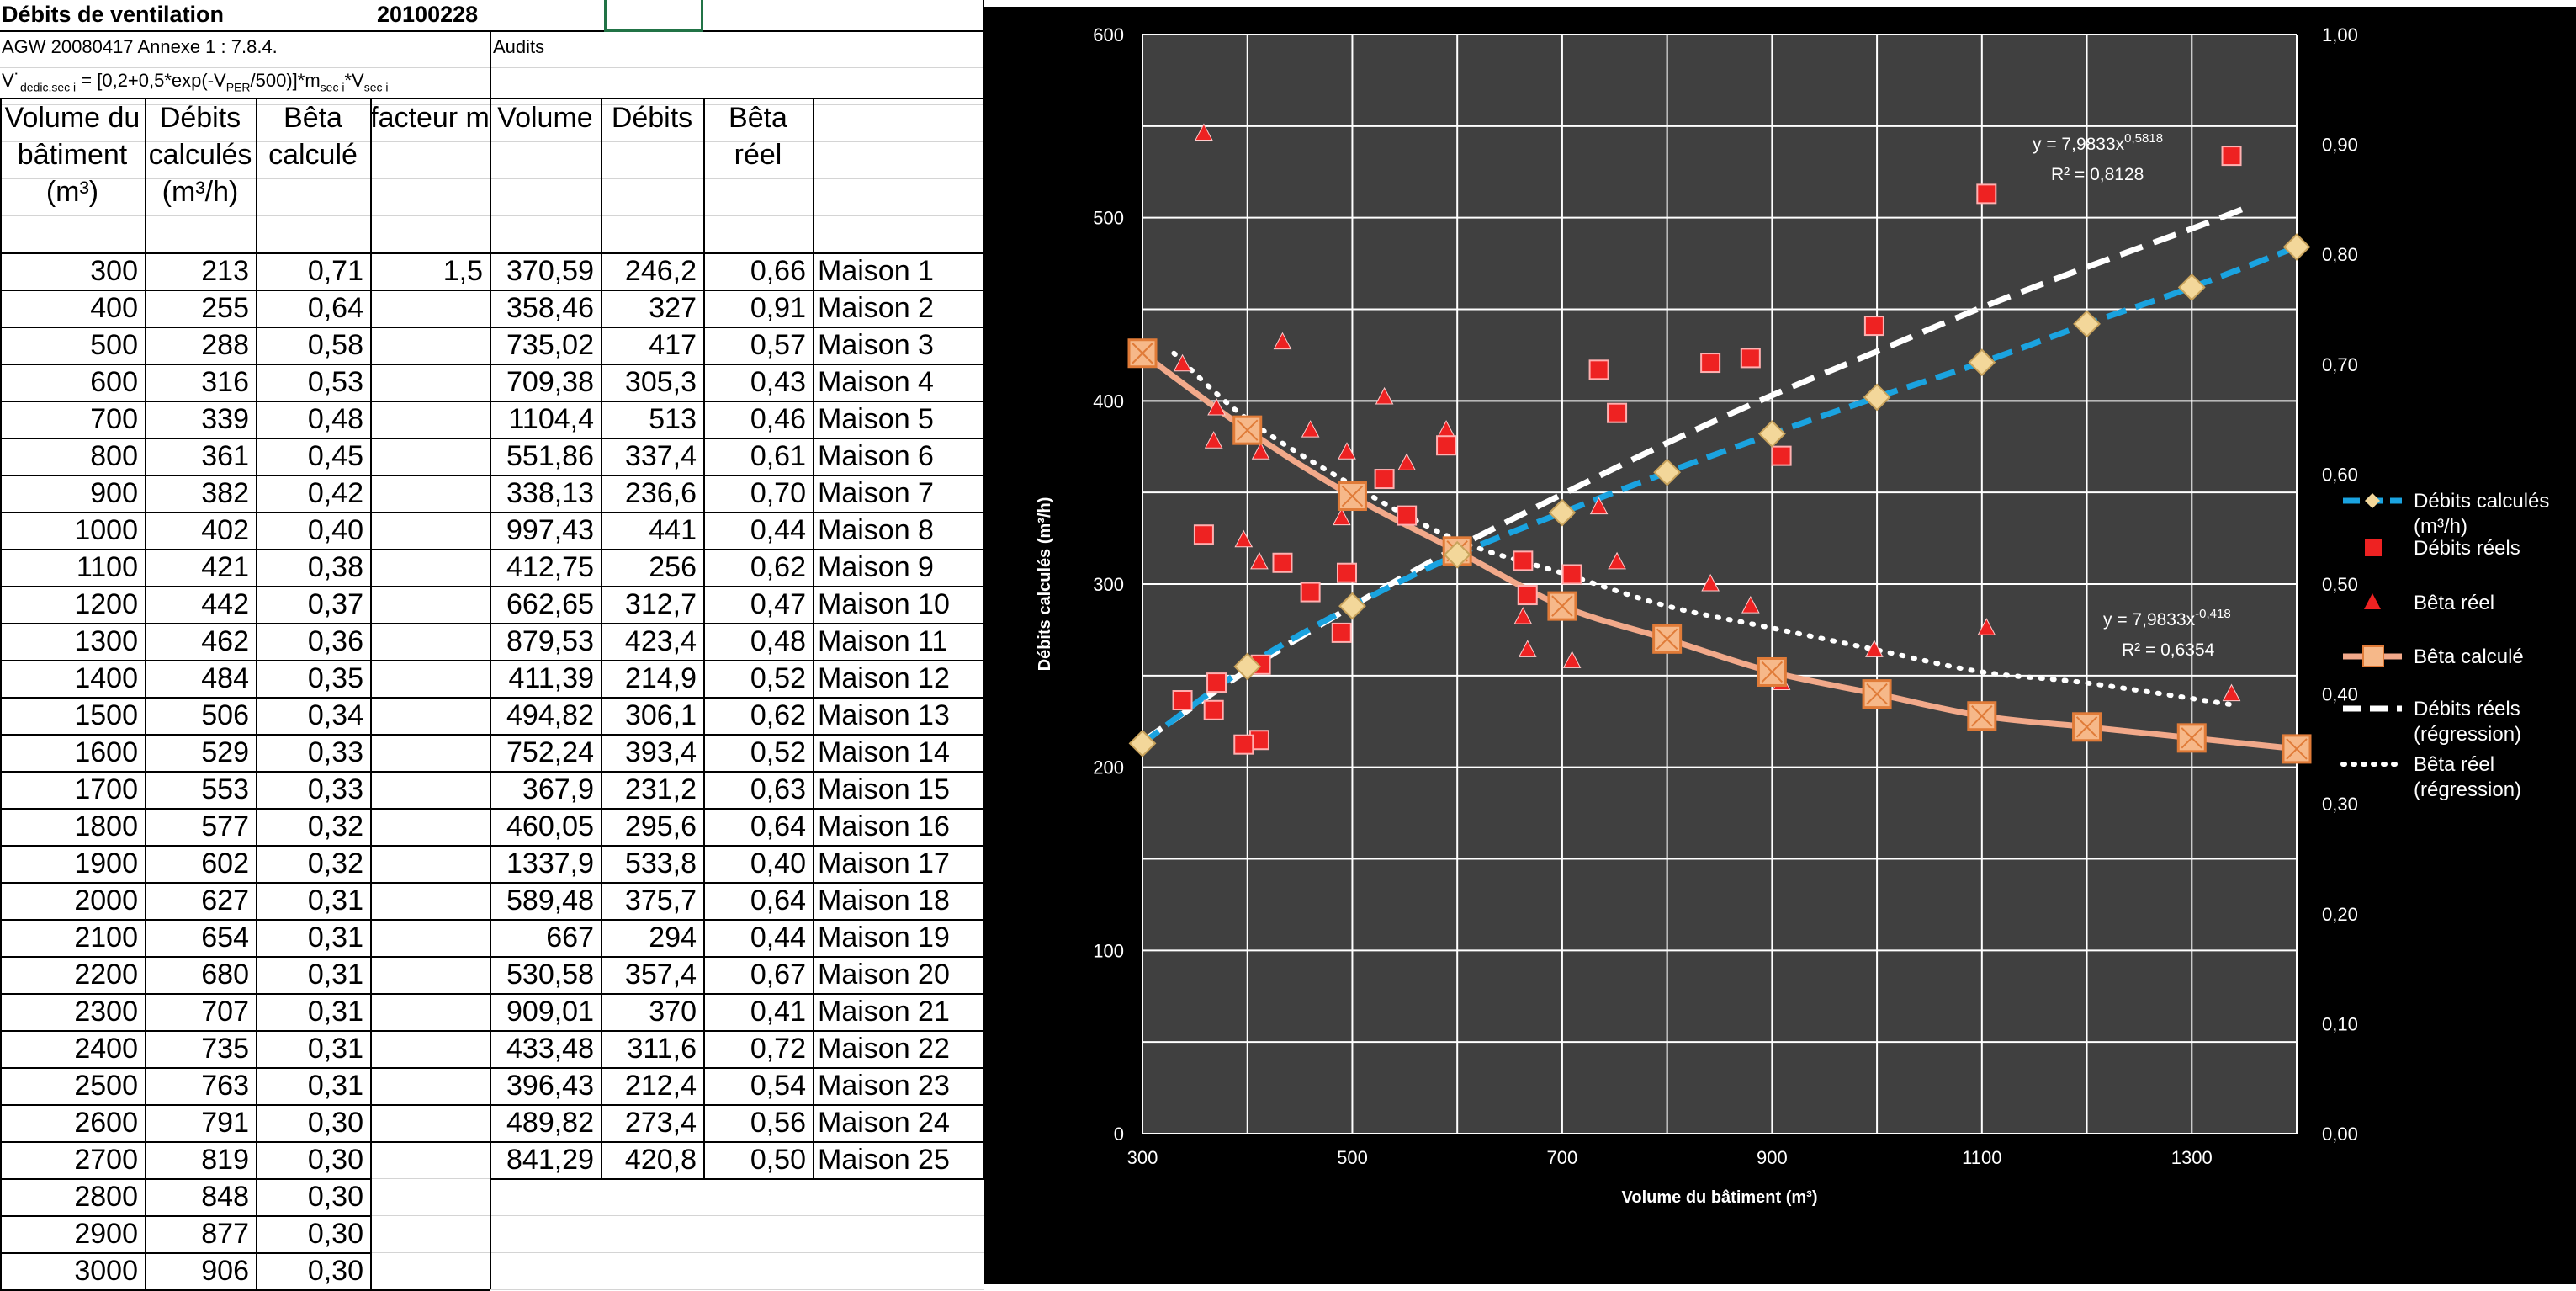 Image resolution: width=2576 pixels, height=1291 pixels. Describe the element at coordinates (884, 938) in the screenshot. I see `table-cell: Maison 19` at that location.